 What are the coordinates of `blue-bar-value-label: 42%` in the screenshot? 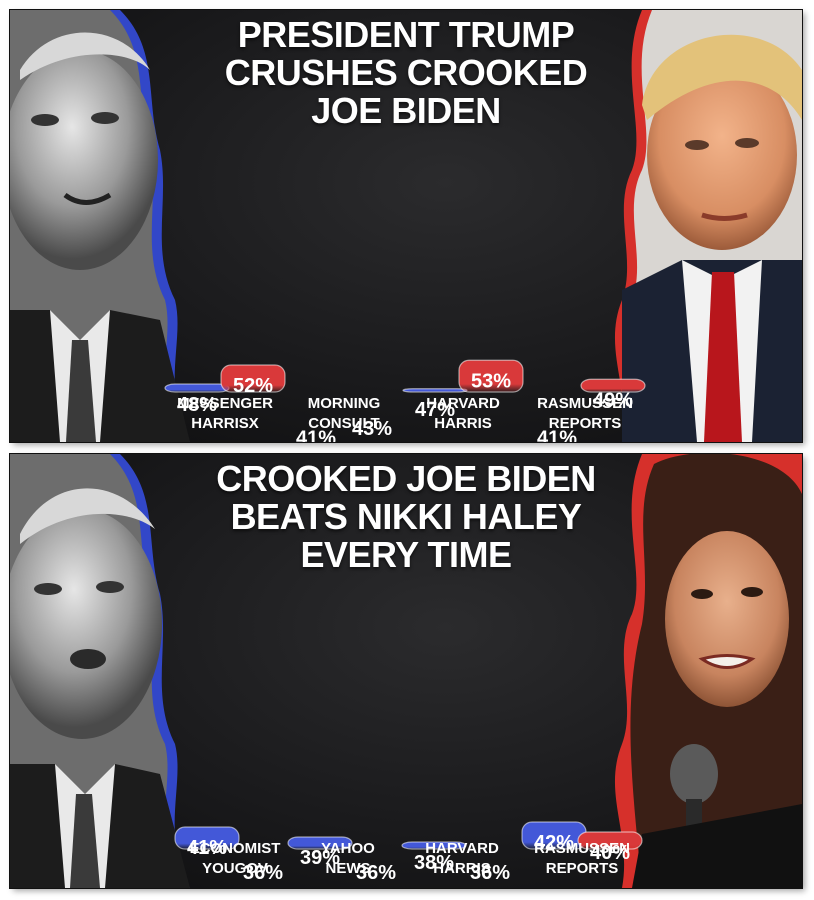 It's located at (554, 843).